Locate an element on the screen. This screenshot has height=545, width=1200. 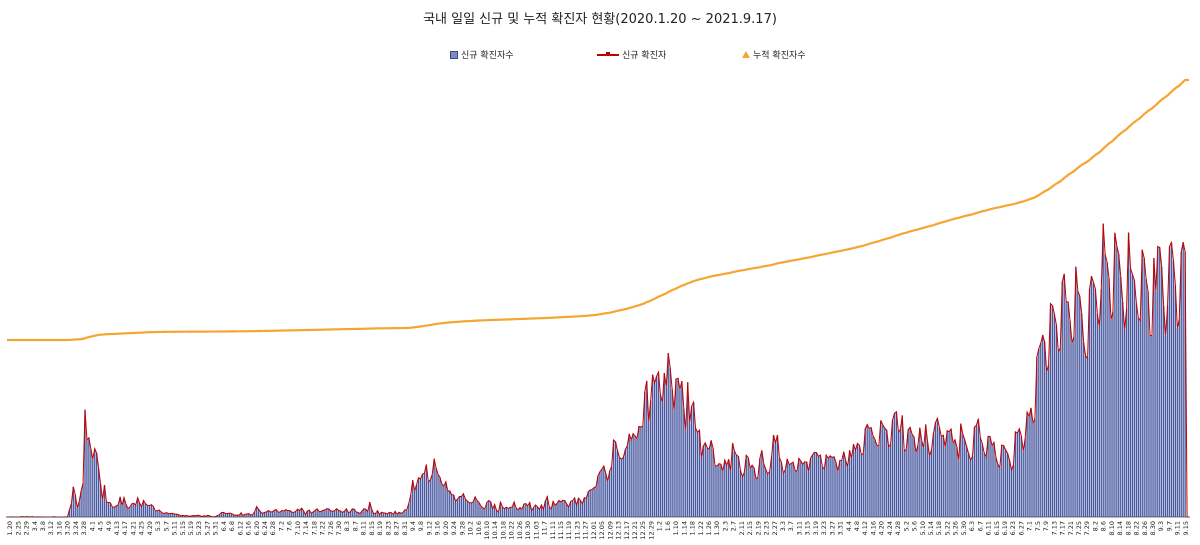
x-tick-label: 1.30 is located at coordinates (717, 528).